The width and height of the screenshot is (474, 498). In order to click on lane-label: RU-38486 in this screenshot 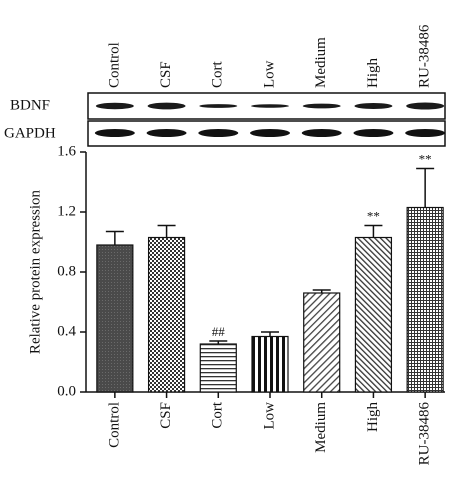, I will do `click(425, 56)`.